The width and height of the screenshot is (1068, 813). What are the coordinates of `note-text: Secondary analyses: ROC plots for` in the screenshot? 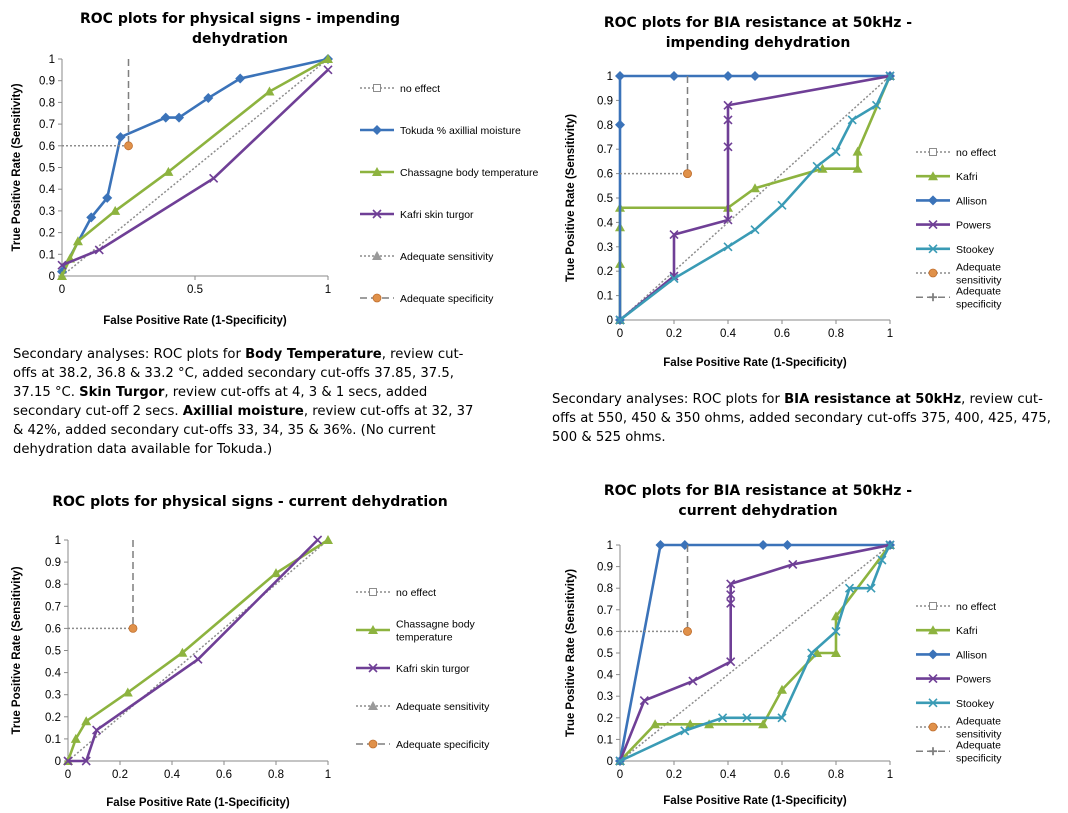 It's located at (129, 354).